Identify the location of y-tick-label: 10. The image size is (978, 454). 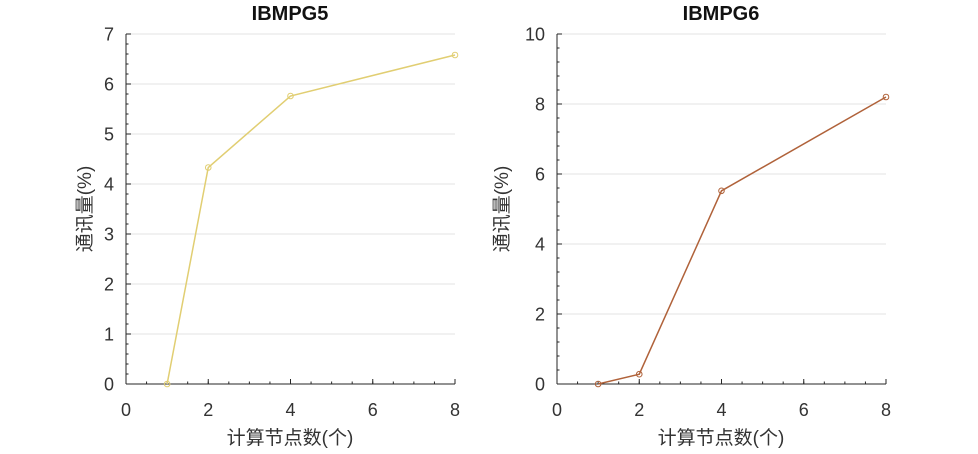
(535, 35).